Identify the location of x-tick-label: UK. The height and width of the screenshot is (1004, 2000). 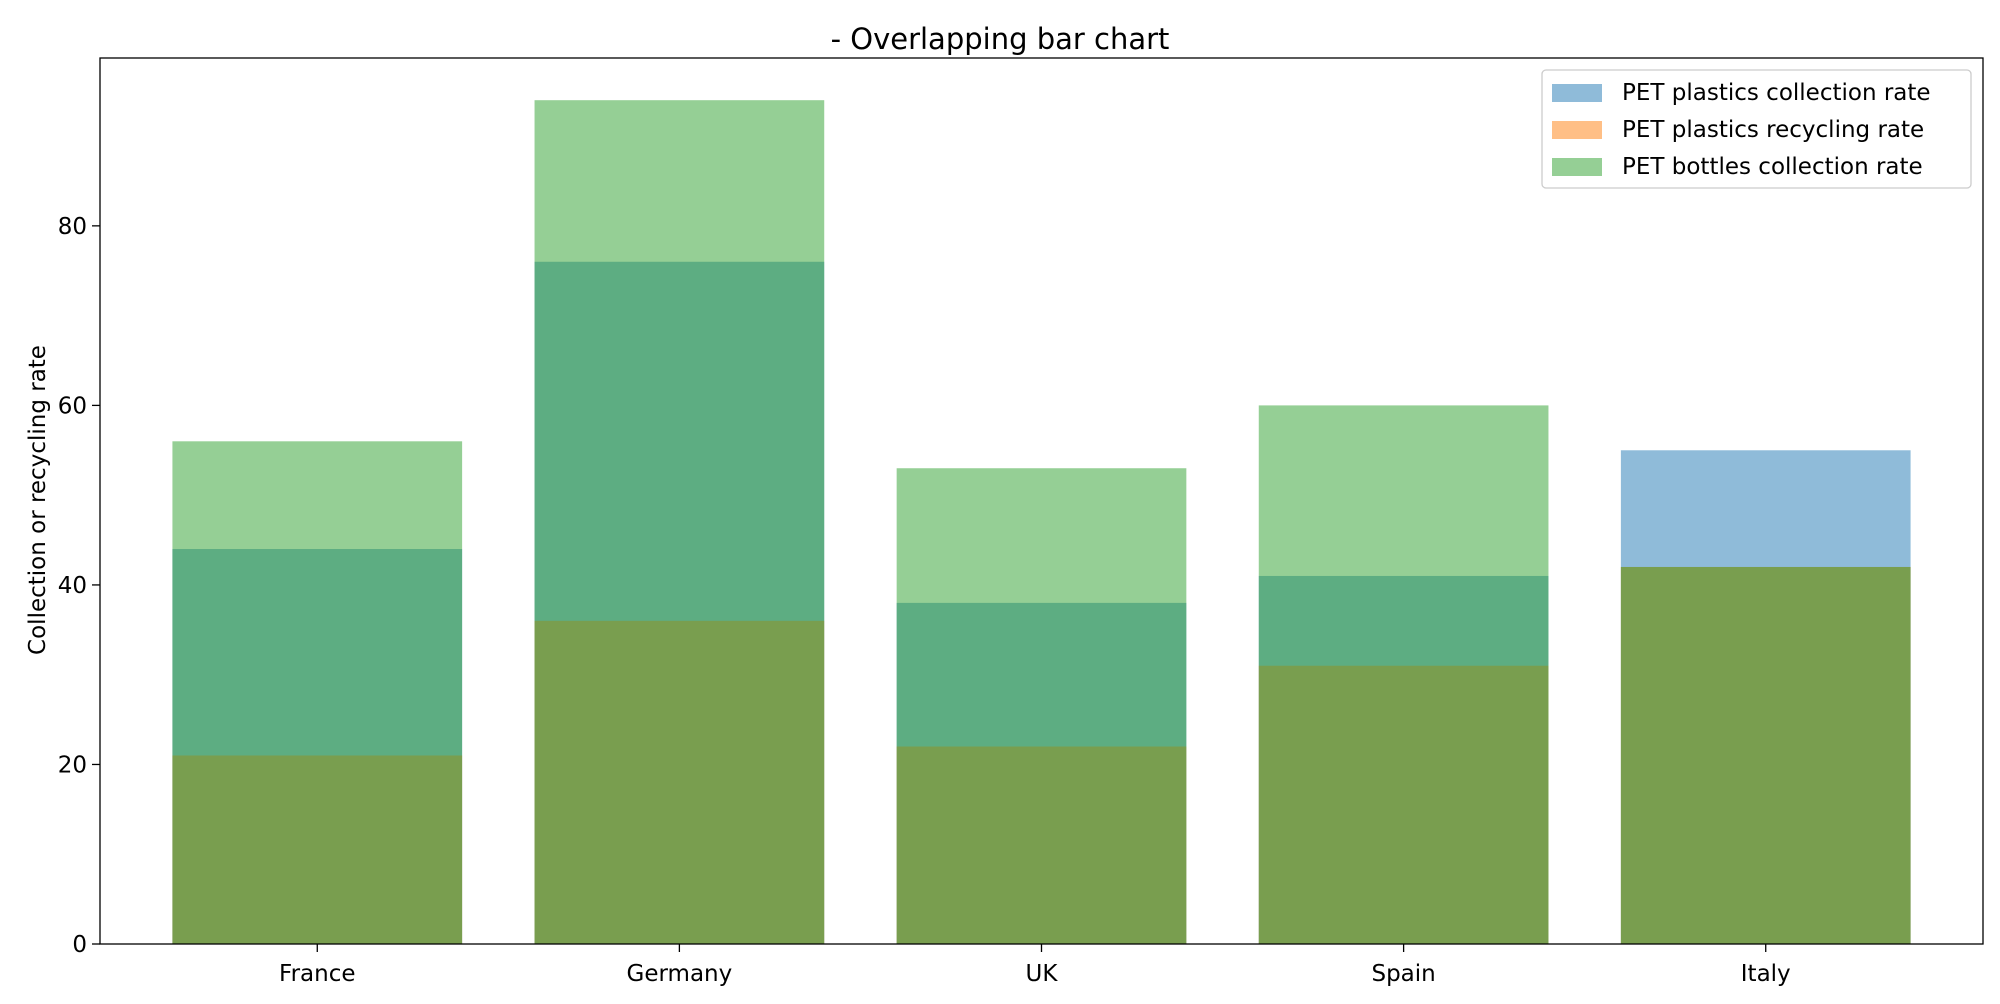
(1042, 974).